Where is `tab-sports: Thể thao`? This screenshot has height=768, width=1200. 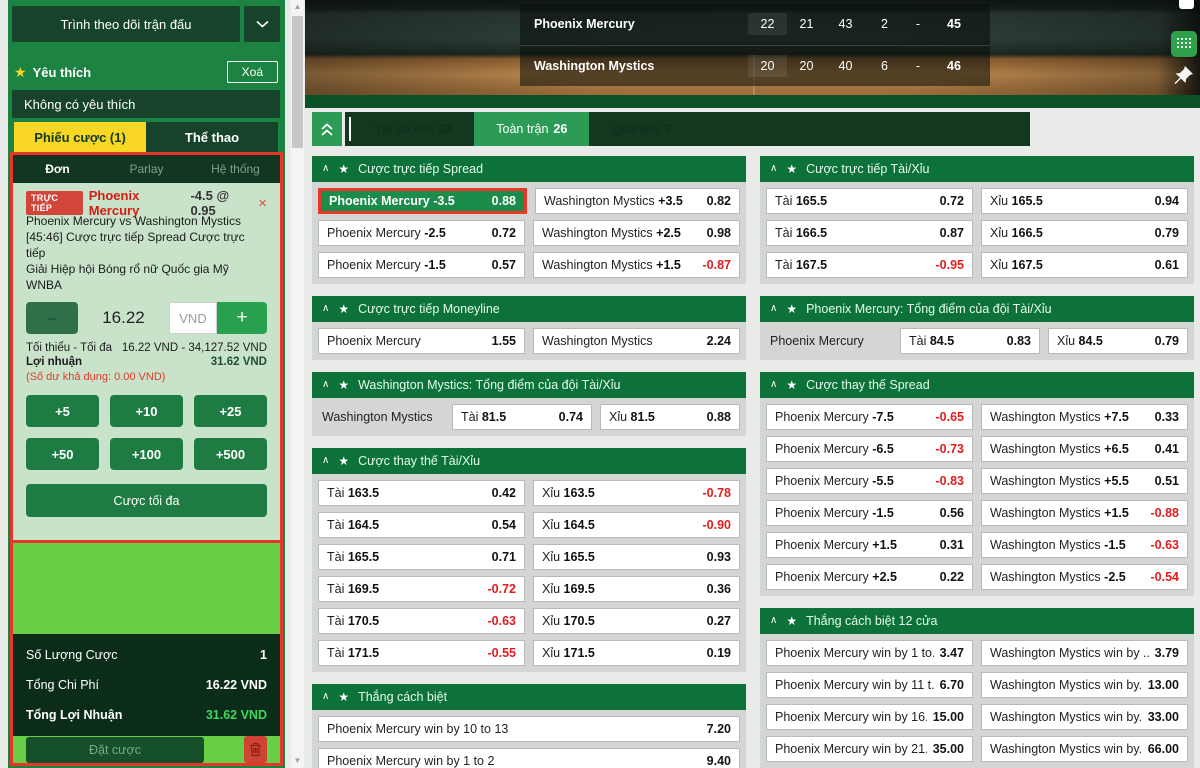 tab-sports: Thể thao is located at coordinates (212, 137).